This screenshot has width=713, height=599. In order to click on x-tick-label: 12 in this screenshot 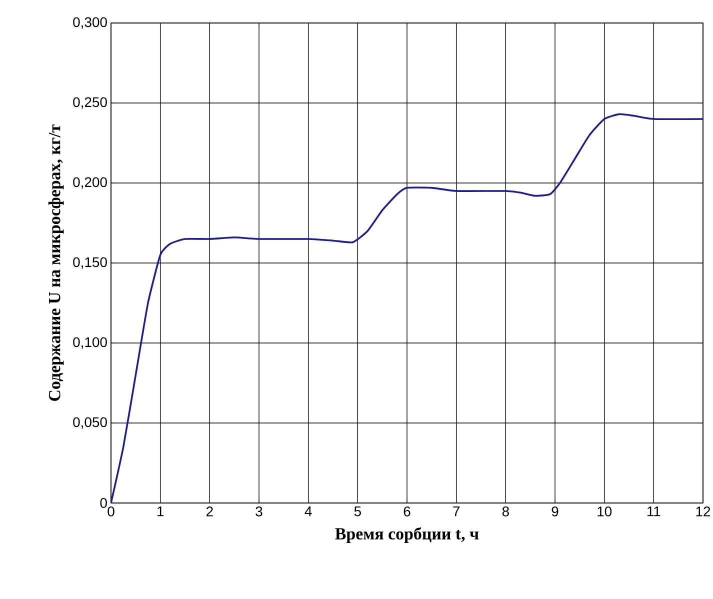, I will do `click(703, 511)`.